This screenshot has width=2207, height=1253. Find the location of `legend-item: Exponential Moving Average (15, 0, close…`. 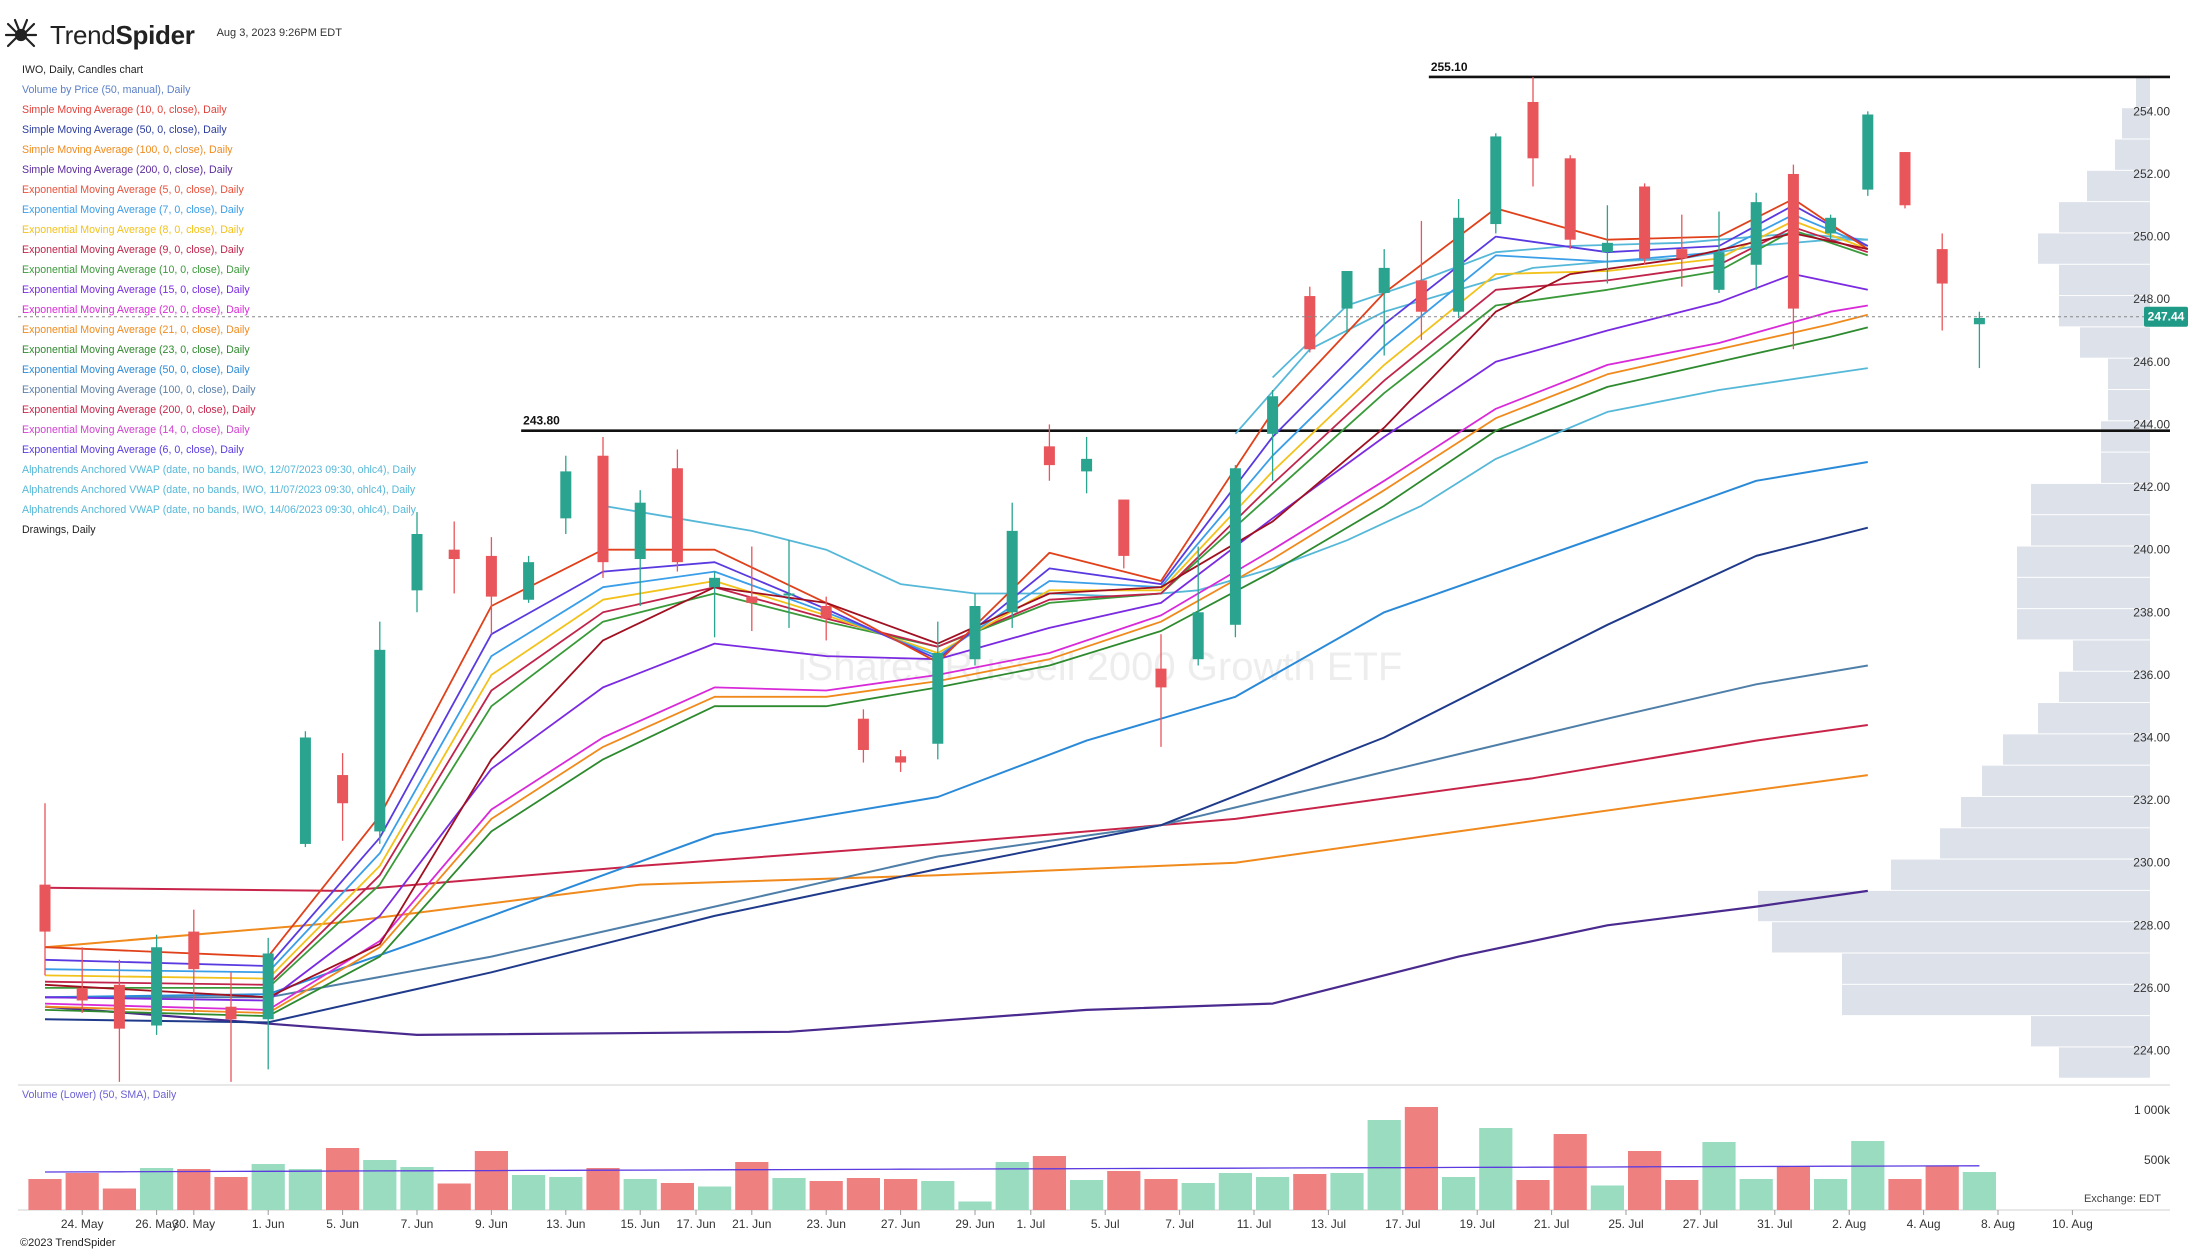

legend-item: Exponential Moving Average (15, 0, close… is located at coordinates (136, 290).